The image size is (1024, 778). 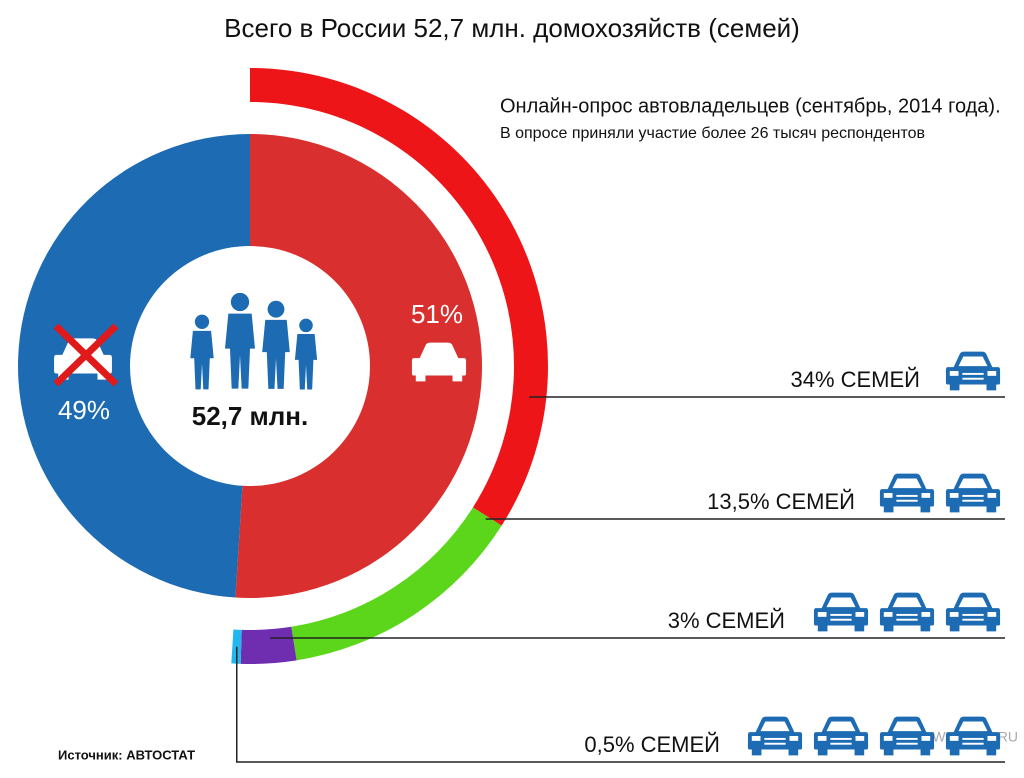 I want to click on segment-label: 0,5% СЕМЕЙ, so click(x=652, y=744).